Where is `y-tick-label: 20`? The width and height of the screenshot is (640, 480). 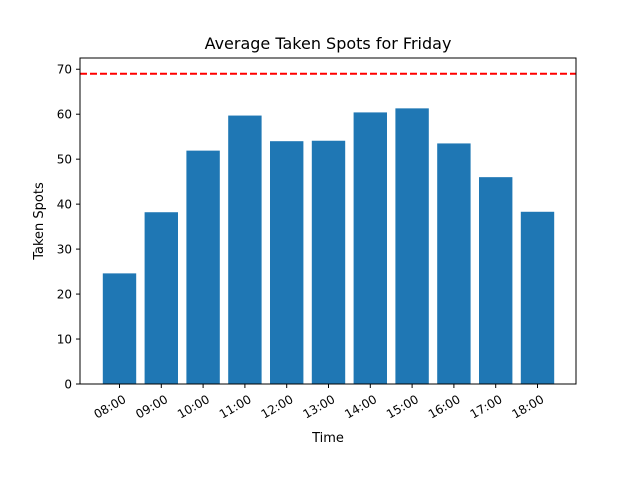 y-tick-label: 20 is located at coordinates (64, 295).